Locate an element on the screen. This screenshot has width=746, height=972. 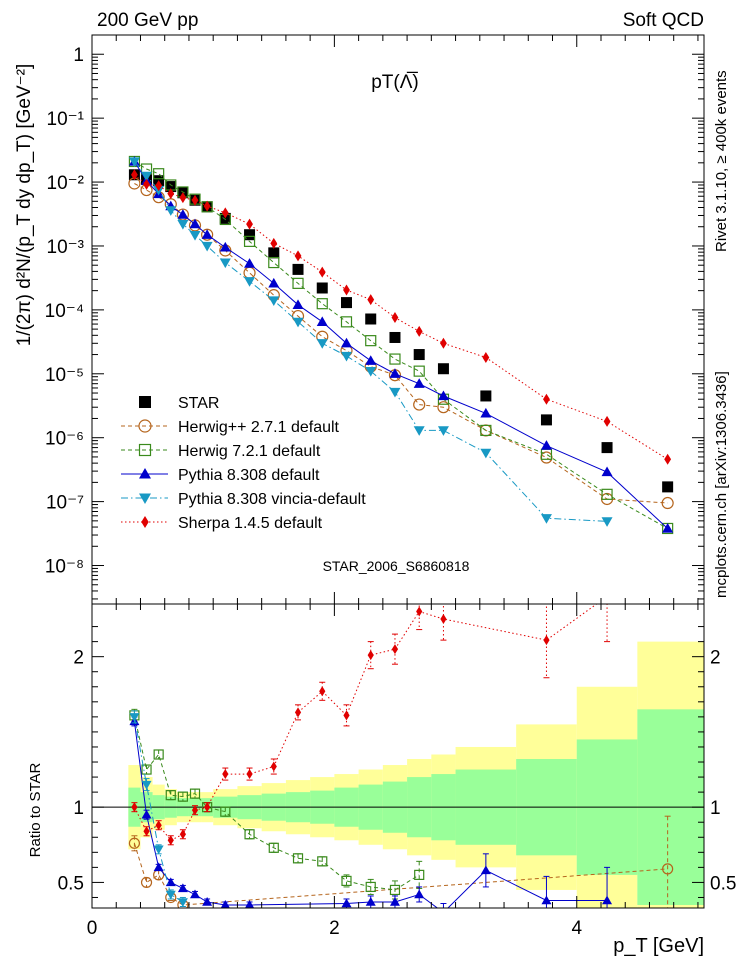
main-ylabel: 1/(2π) d²N/(p_T dy dp_T) [GeV⁻²] is located at coordinates (24, 205).